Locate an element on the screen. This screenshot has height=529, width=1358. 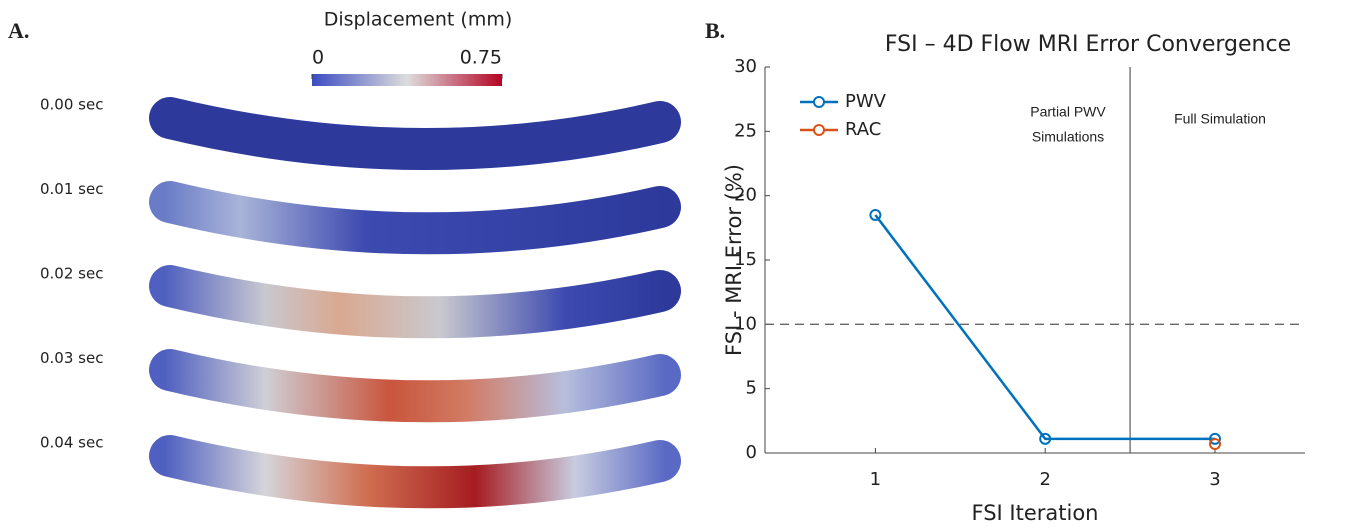
panel-label: B. is located at coordinates (715, 30).